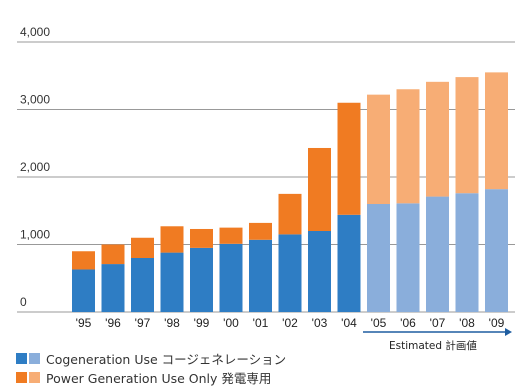  What do you see at coordinates (21, 377) in the screenshot?
I see `legend-swatch-power-only` at bounding box center [21, 377].